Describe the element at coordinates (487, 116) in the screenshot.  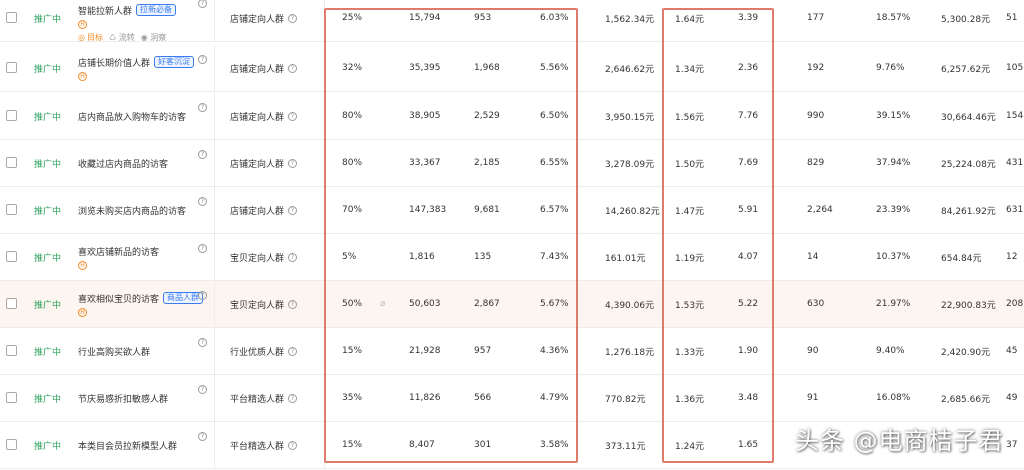
I see `clicks: 2,529` at that location.